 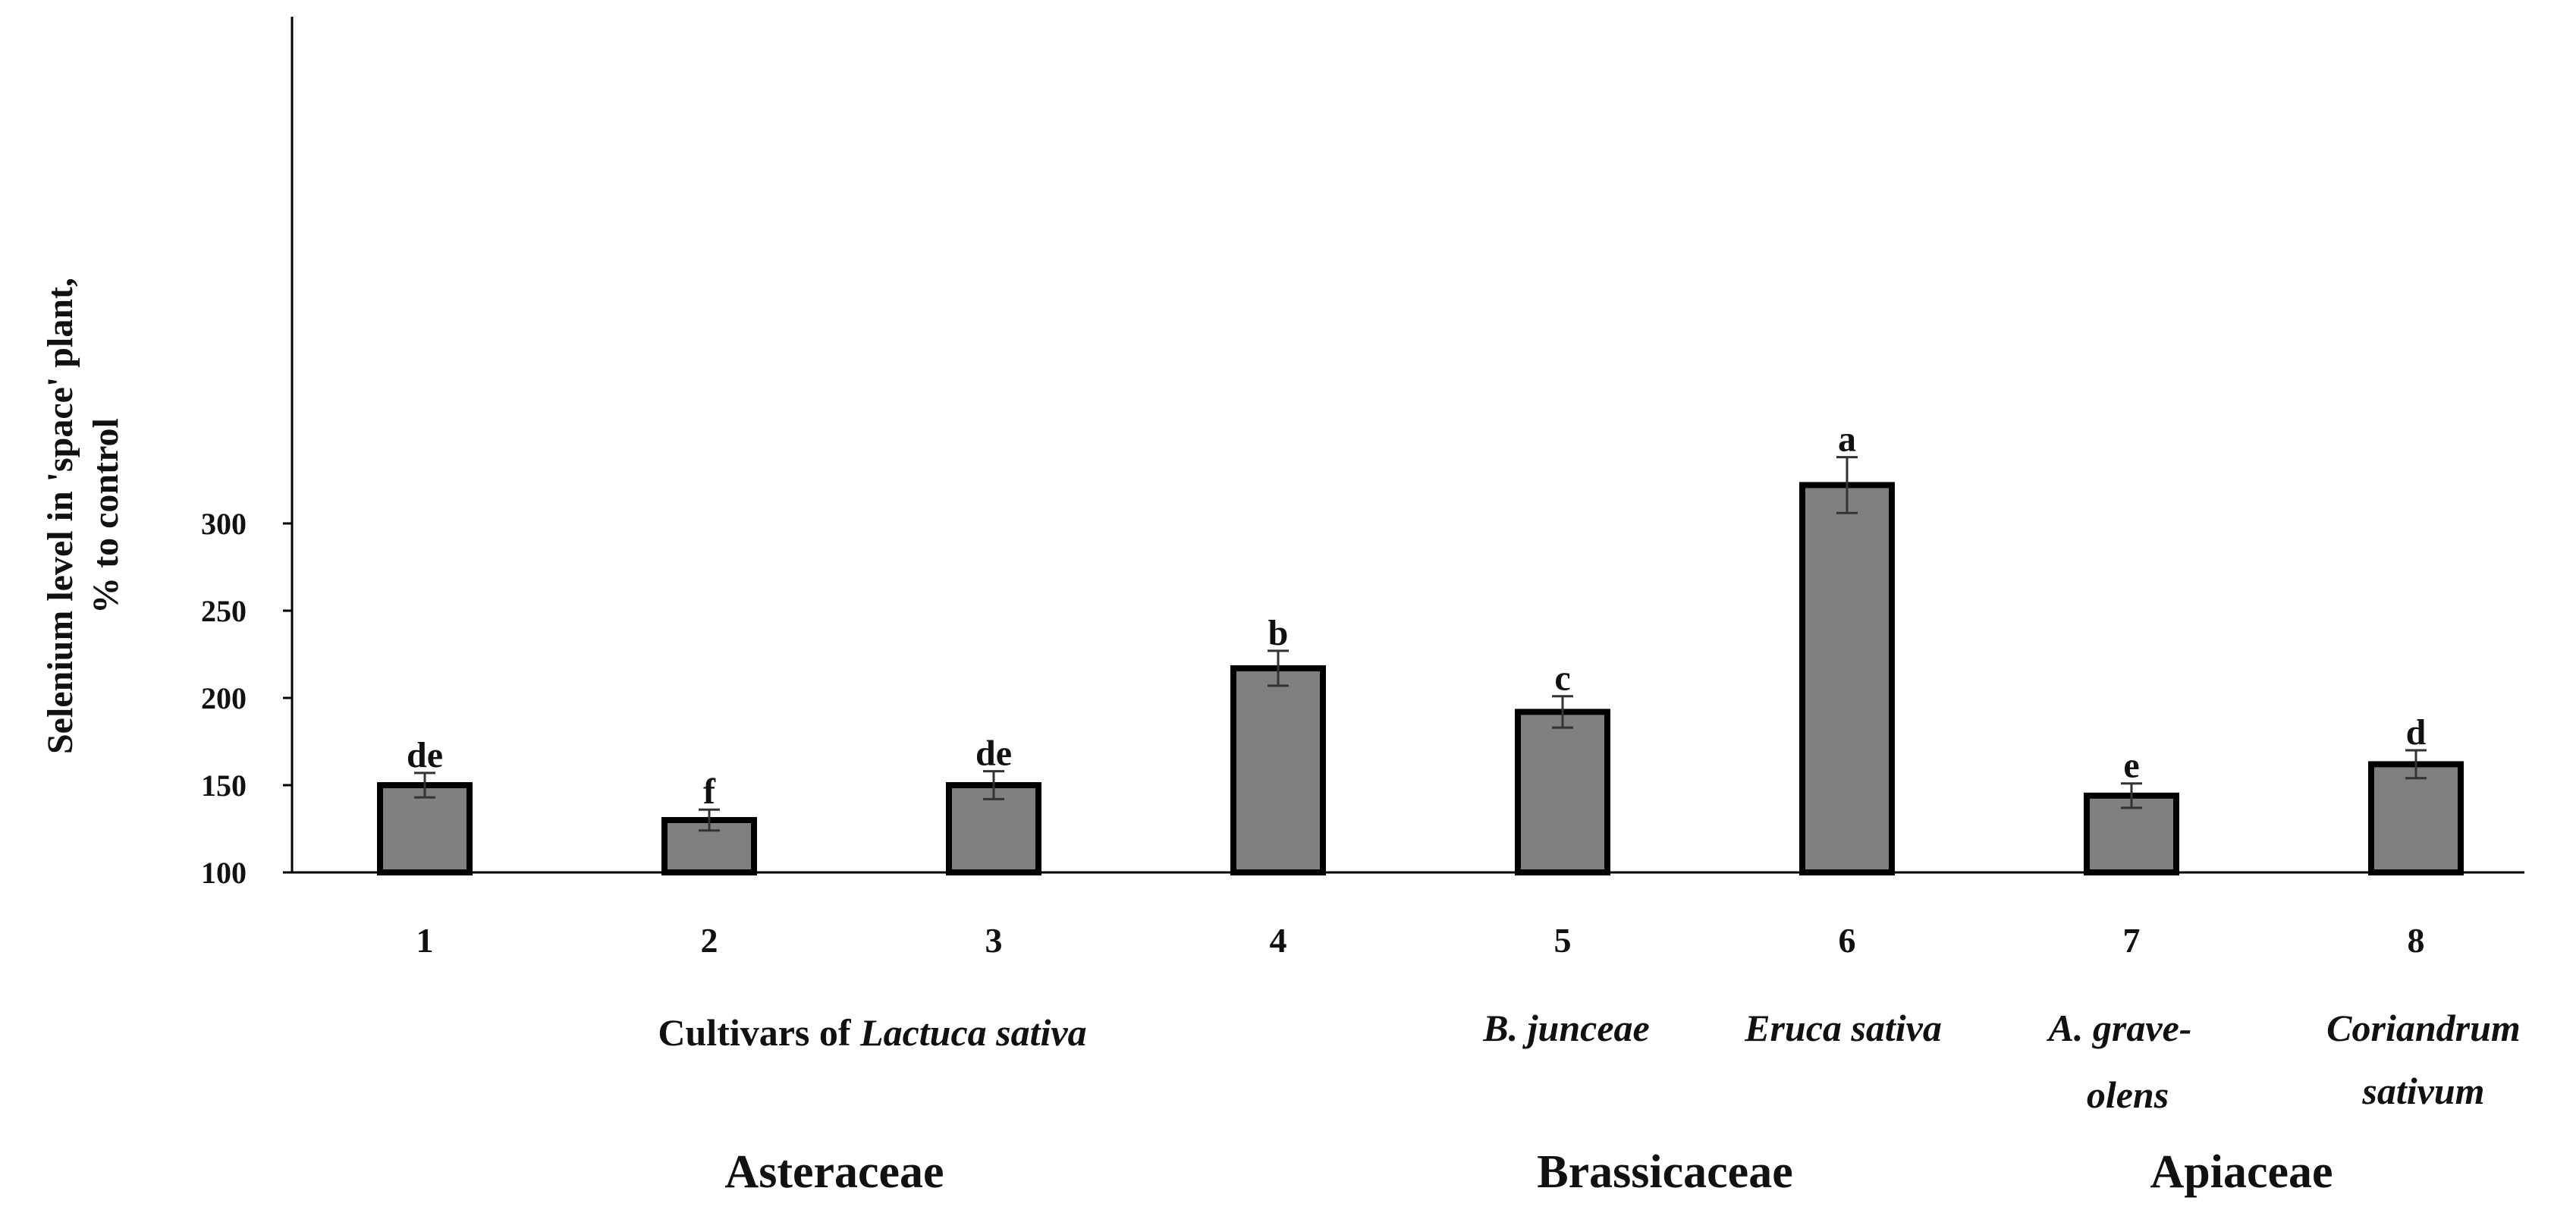 I want to click on y-tick-label: 100, so click(x=224, y=873).